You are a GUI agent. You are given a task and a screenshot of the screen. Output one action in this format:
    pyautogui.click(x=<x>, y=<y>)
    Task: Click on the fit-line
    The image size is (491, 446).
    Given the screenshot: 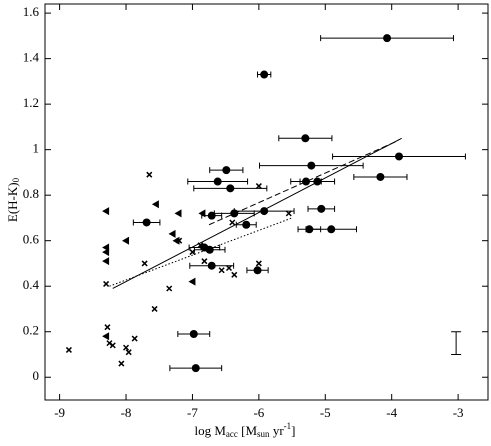 What is the action you would take?
    pyautogui.click(x=201, y=252)
    